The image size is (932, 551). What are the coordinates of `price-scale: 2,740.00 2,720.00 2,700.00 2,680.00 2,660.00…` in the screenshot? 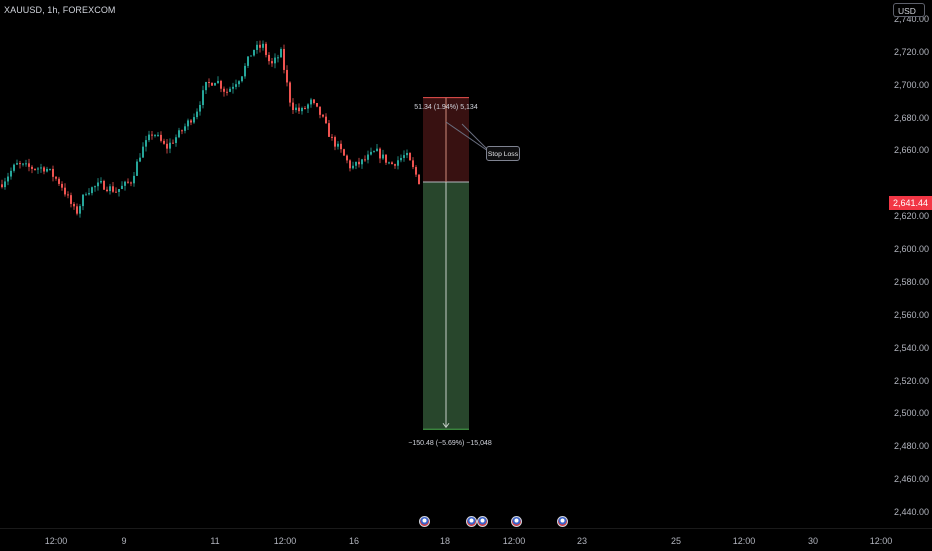 It's located at (909, 264).